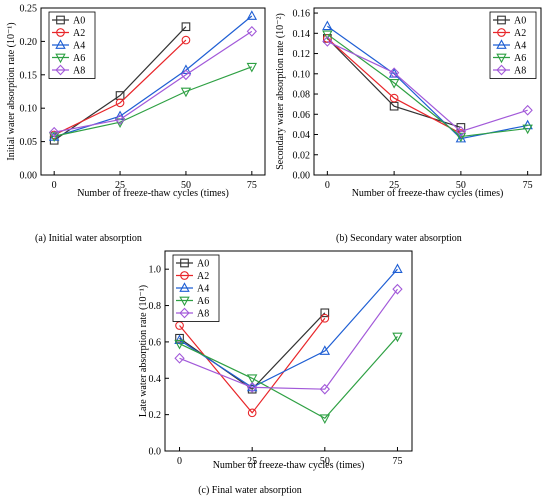 This screenshot has height=502, width=550. What do you see at coordinates (302, 115) in the screenshot?
I see `y-tick-label: 0.06` at bounding box center [302, 115].